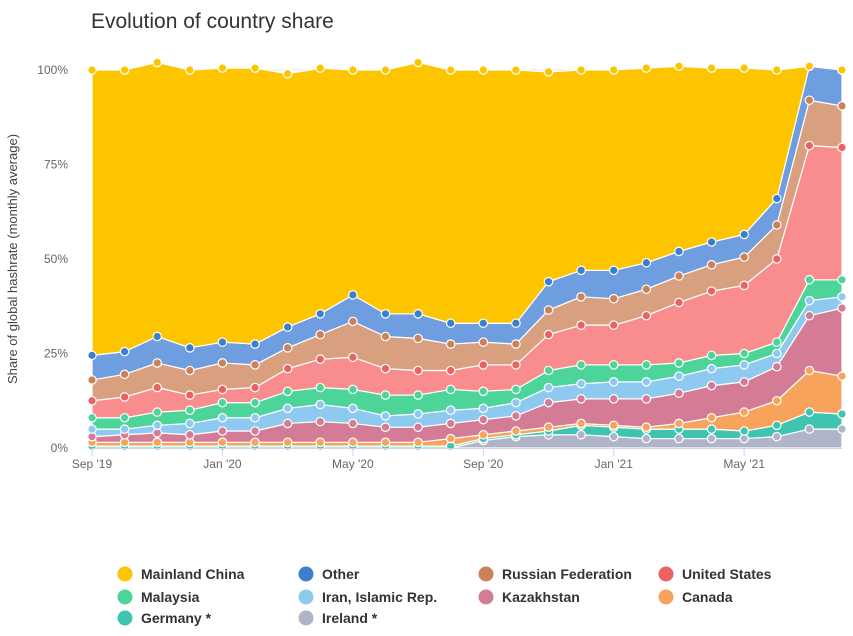 The image size is (853, 636). I want to click on legend-item-other: Other, so click(329, 574).